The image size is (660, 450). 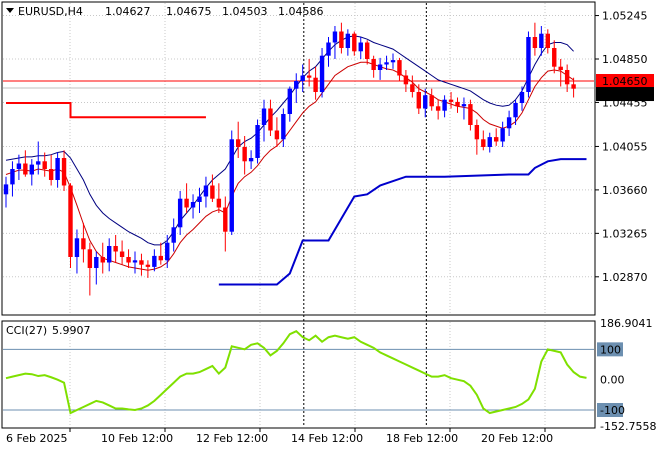 What do you see at coordinates (189, 11) in the screenshot?
I see `ohlc-high: 1.04675` at bounding box center [189, 11].